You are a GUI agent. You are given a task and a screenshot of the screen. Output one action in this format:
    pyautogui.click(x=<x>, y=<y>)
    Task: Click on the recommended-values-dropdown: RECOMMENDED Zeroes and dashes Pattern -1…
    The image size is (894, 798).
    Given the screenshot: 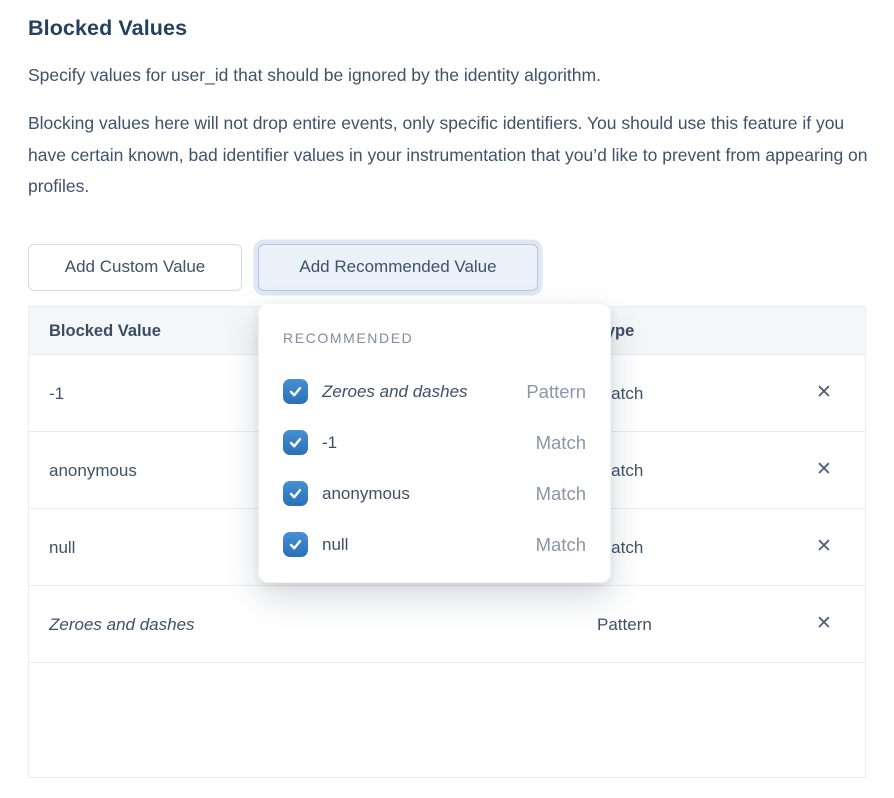 What is the action you would take?
    pyautogui.click(x=434, y=443)
    